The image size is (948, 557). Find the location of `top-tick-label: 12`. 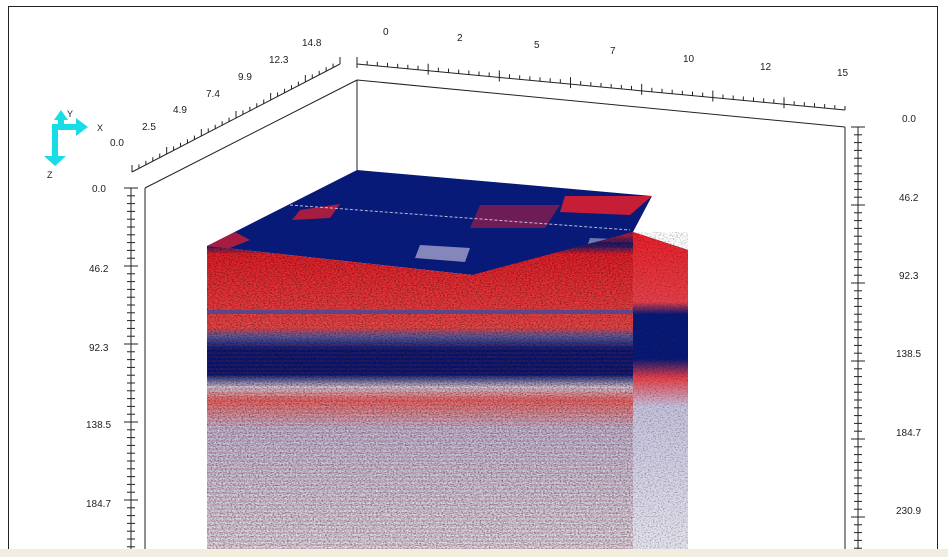

top-tick-label: 12 is located at coordinates (766, 67).